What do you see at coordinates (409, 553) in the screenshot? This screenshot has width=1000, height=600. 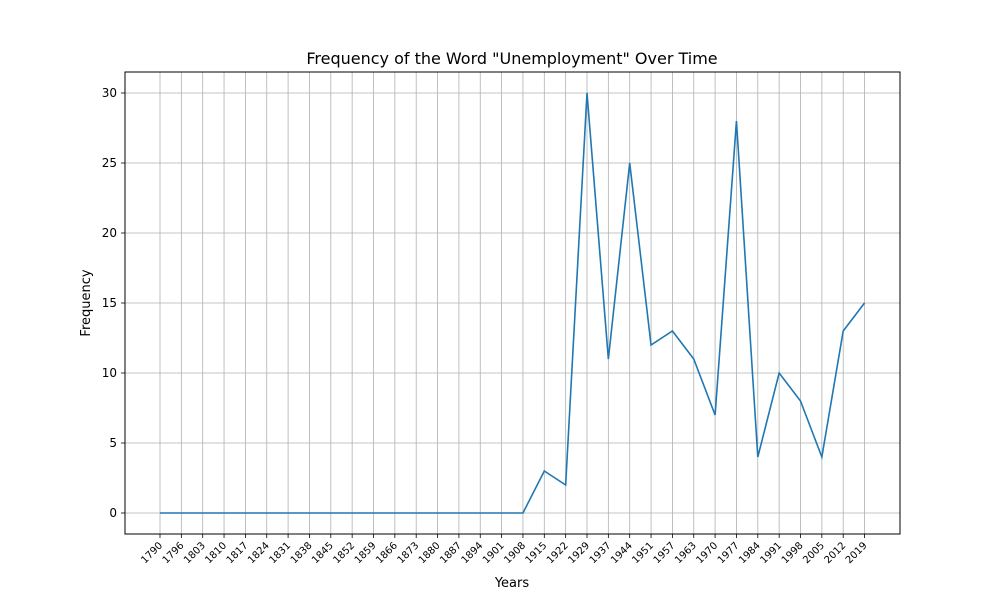 I see `x-tick-label: 1873` at bounding box center [409, 553].